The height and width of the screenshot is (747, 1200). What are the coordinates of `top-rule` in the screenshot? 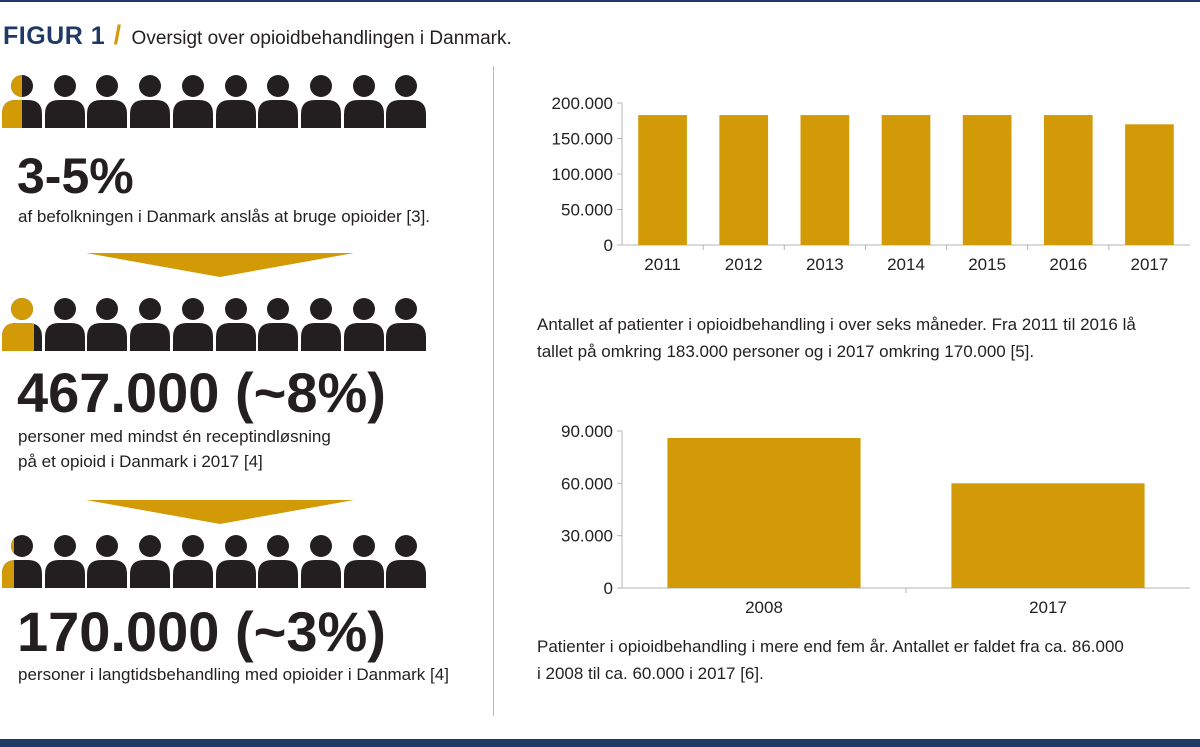 It's located at (600, 1).